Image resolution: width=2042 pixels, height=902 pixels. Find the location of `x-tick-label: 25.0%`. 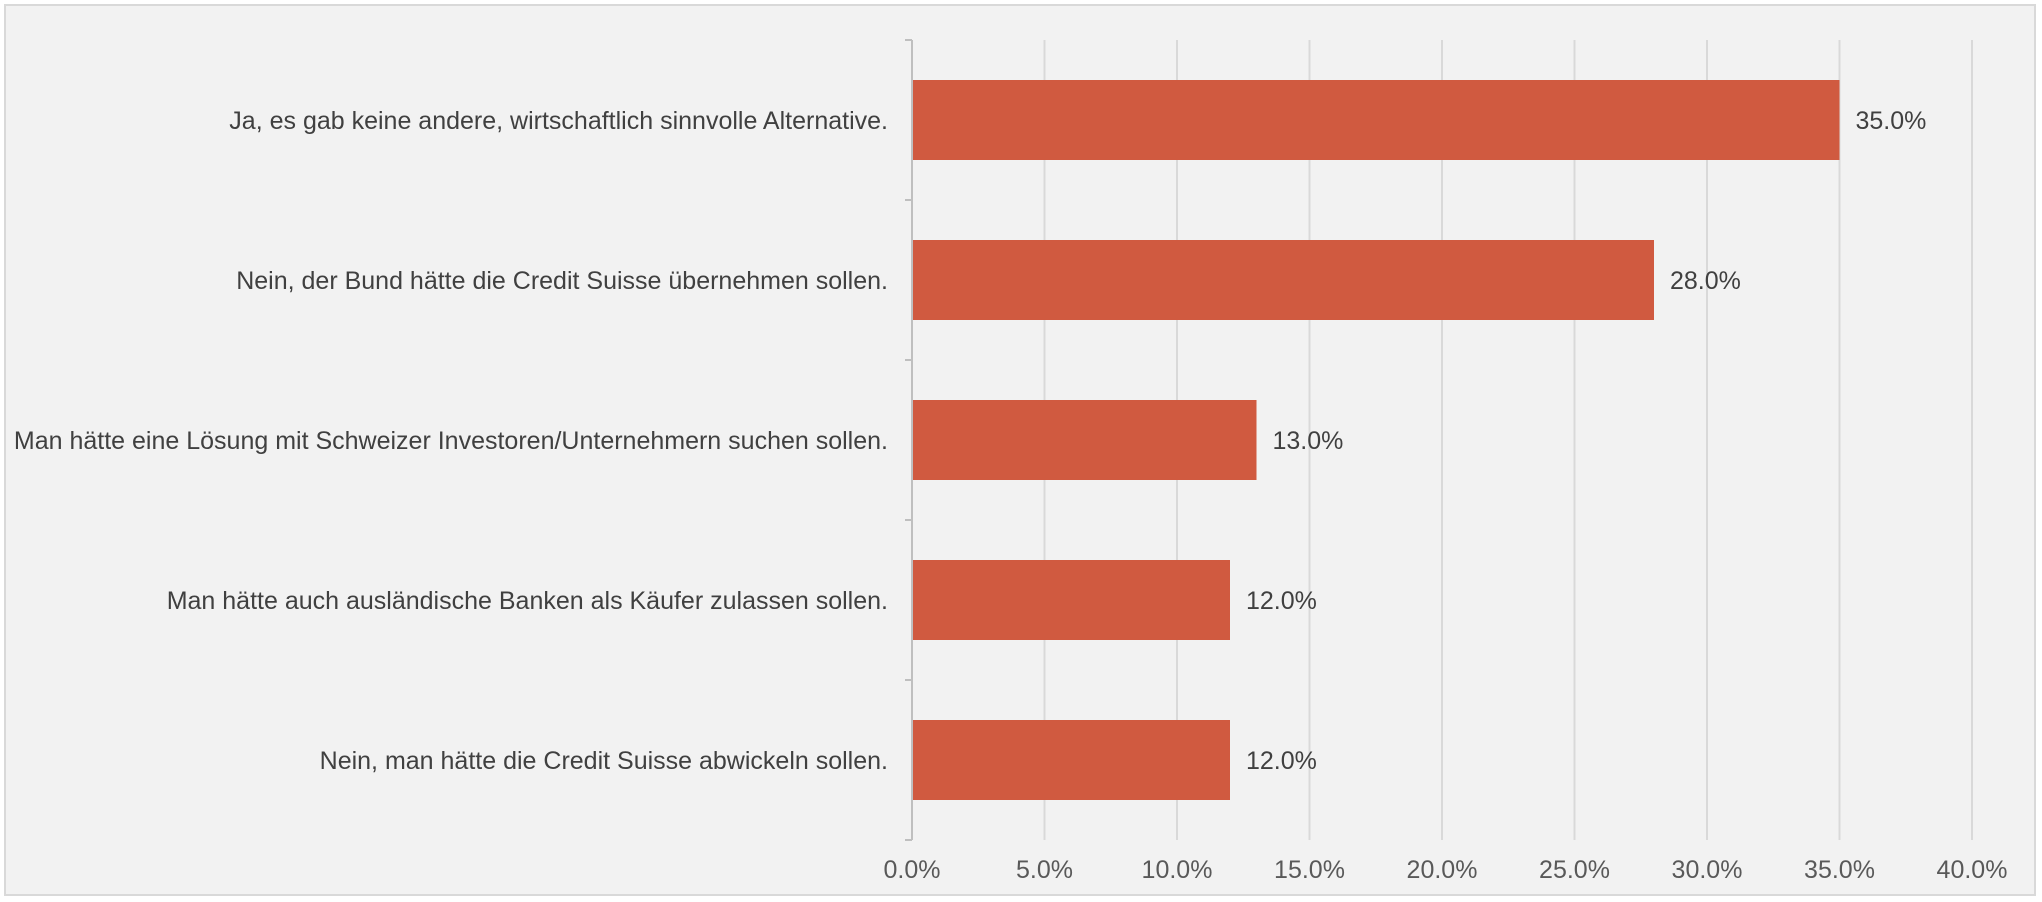

x-tick-label: 25.0% is located at coordinates (1574, 870).